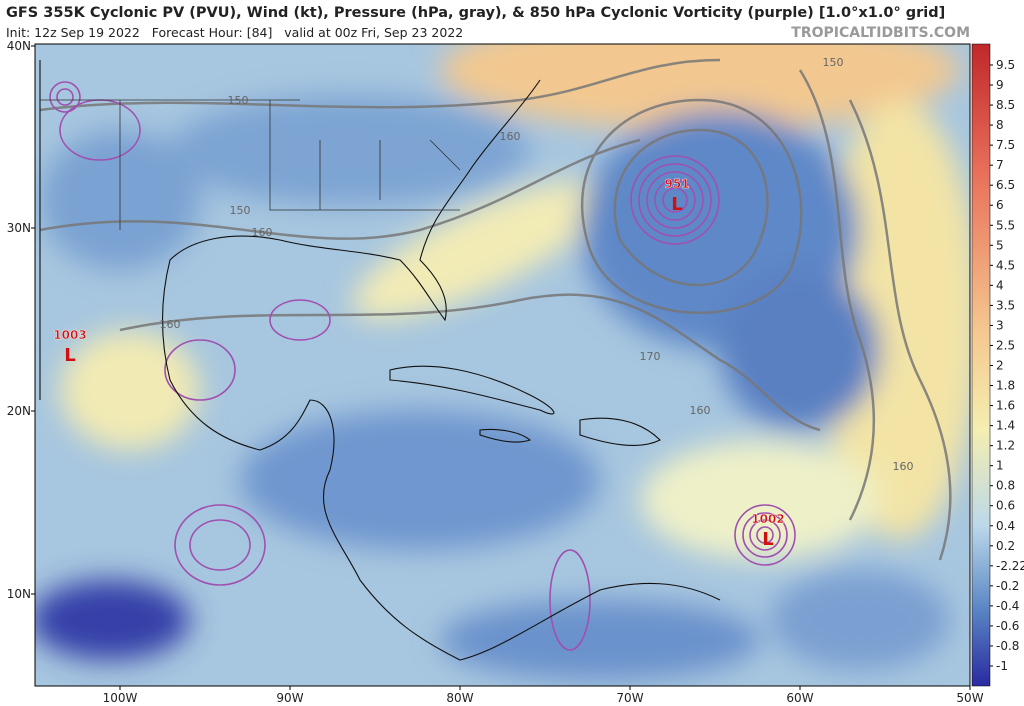 The image size is (1024, 706). Describe the element at coordinates (1000, 466) in the screenshot. I see `colorbar-label: 1` at that location.